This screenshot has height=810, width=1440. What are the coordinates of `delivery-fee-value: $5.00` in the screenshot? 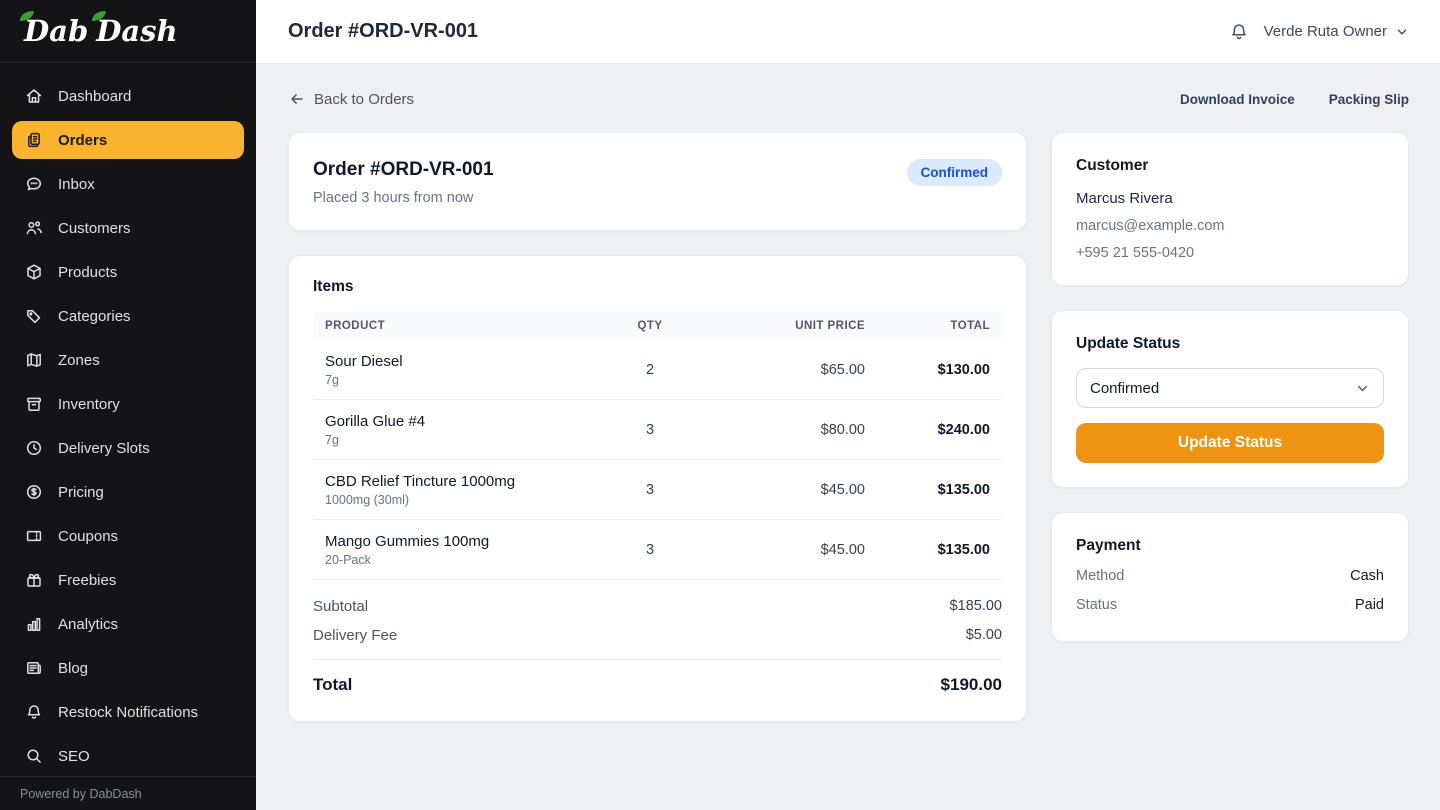 It's located at (983, 635).